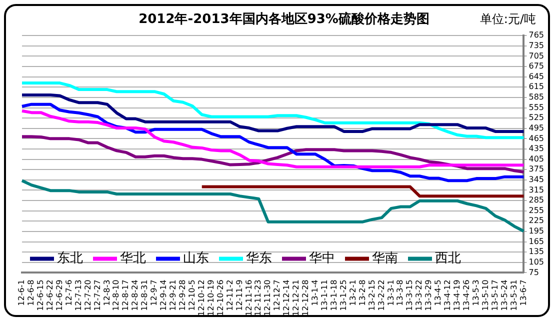  I want to click on y-tick-label: 195, so click(536, 231).